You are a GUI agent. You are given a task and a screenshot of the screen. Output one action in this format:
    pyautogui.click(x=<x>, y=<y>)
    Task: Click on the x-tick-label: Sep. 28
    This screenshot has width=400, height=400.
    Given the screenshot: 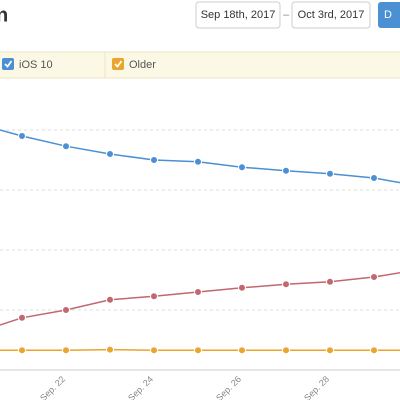 What is the action you would take?
    pyautogui.click(x=316, y=387)
    